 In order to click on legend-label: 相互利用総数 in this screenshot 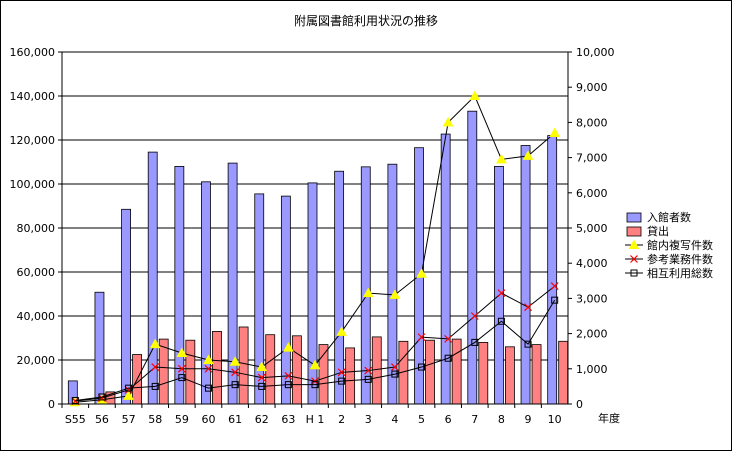, I will do `click(680, 273)`.